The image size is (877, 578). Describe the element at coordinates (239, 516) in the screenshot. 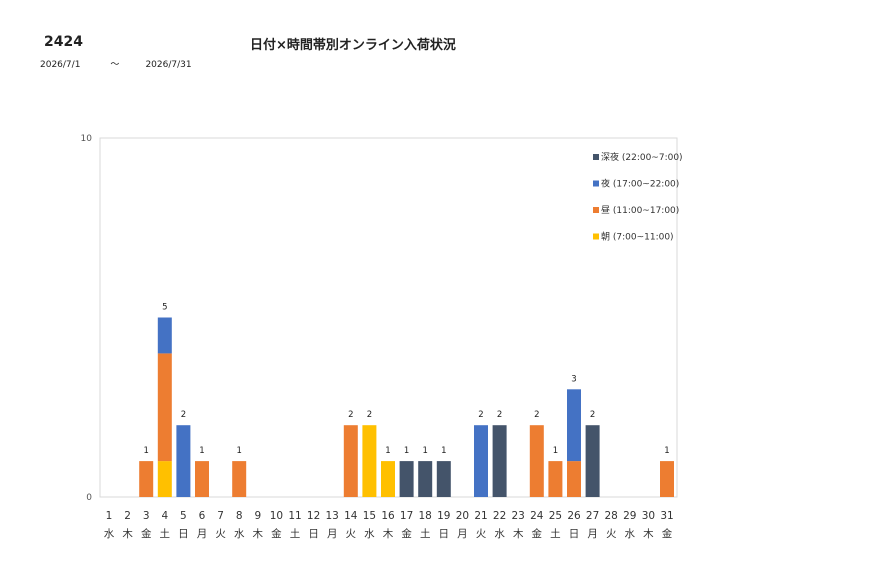

I see `x-tick-label: 8` at that location.